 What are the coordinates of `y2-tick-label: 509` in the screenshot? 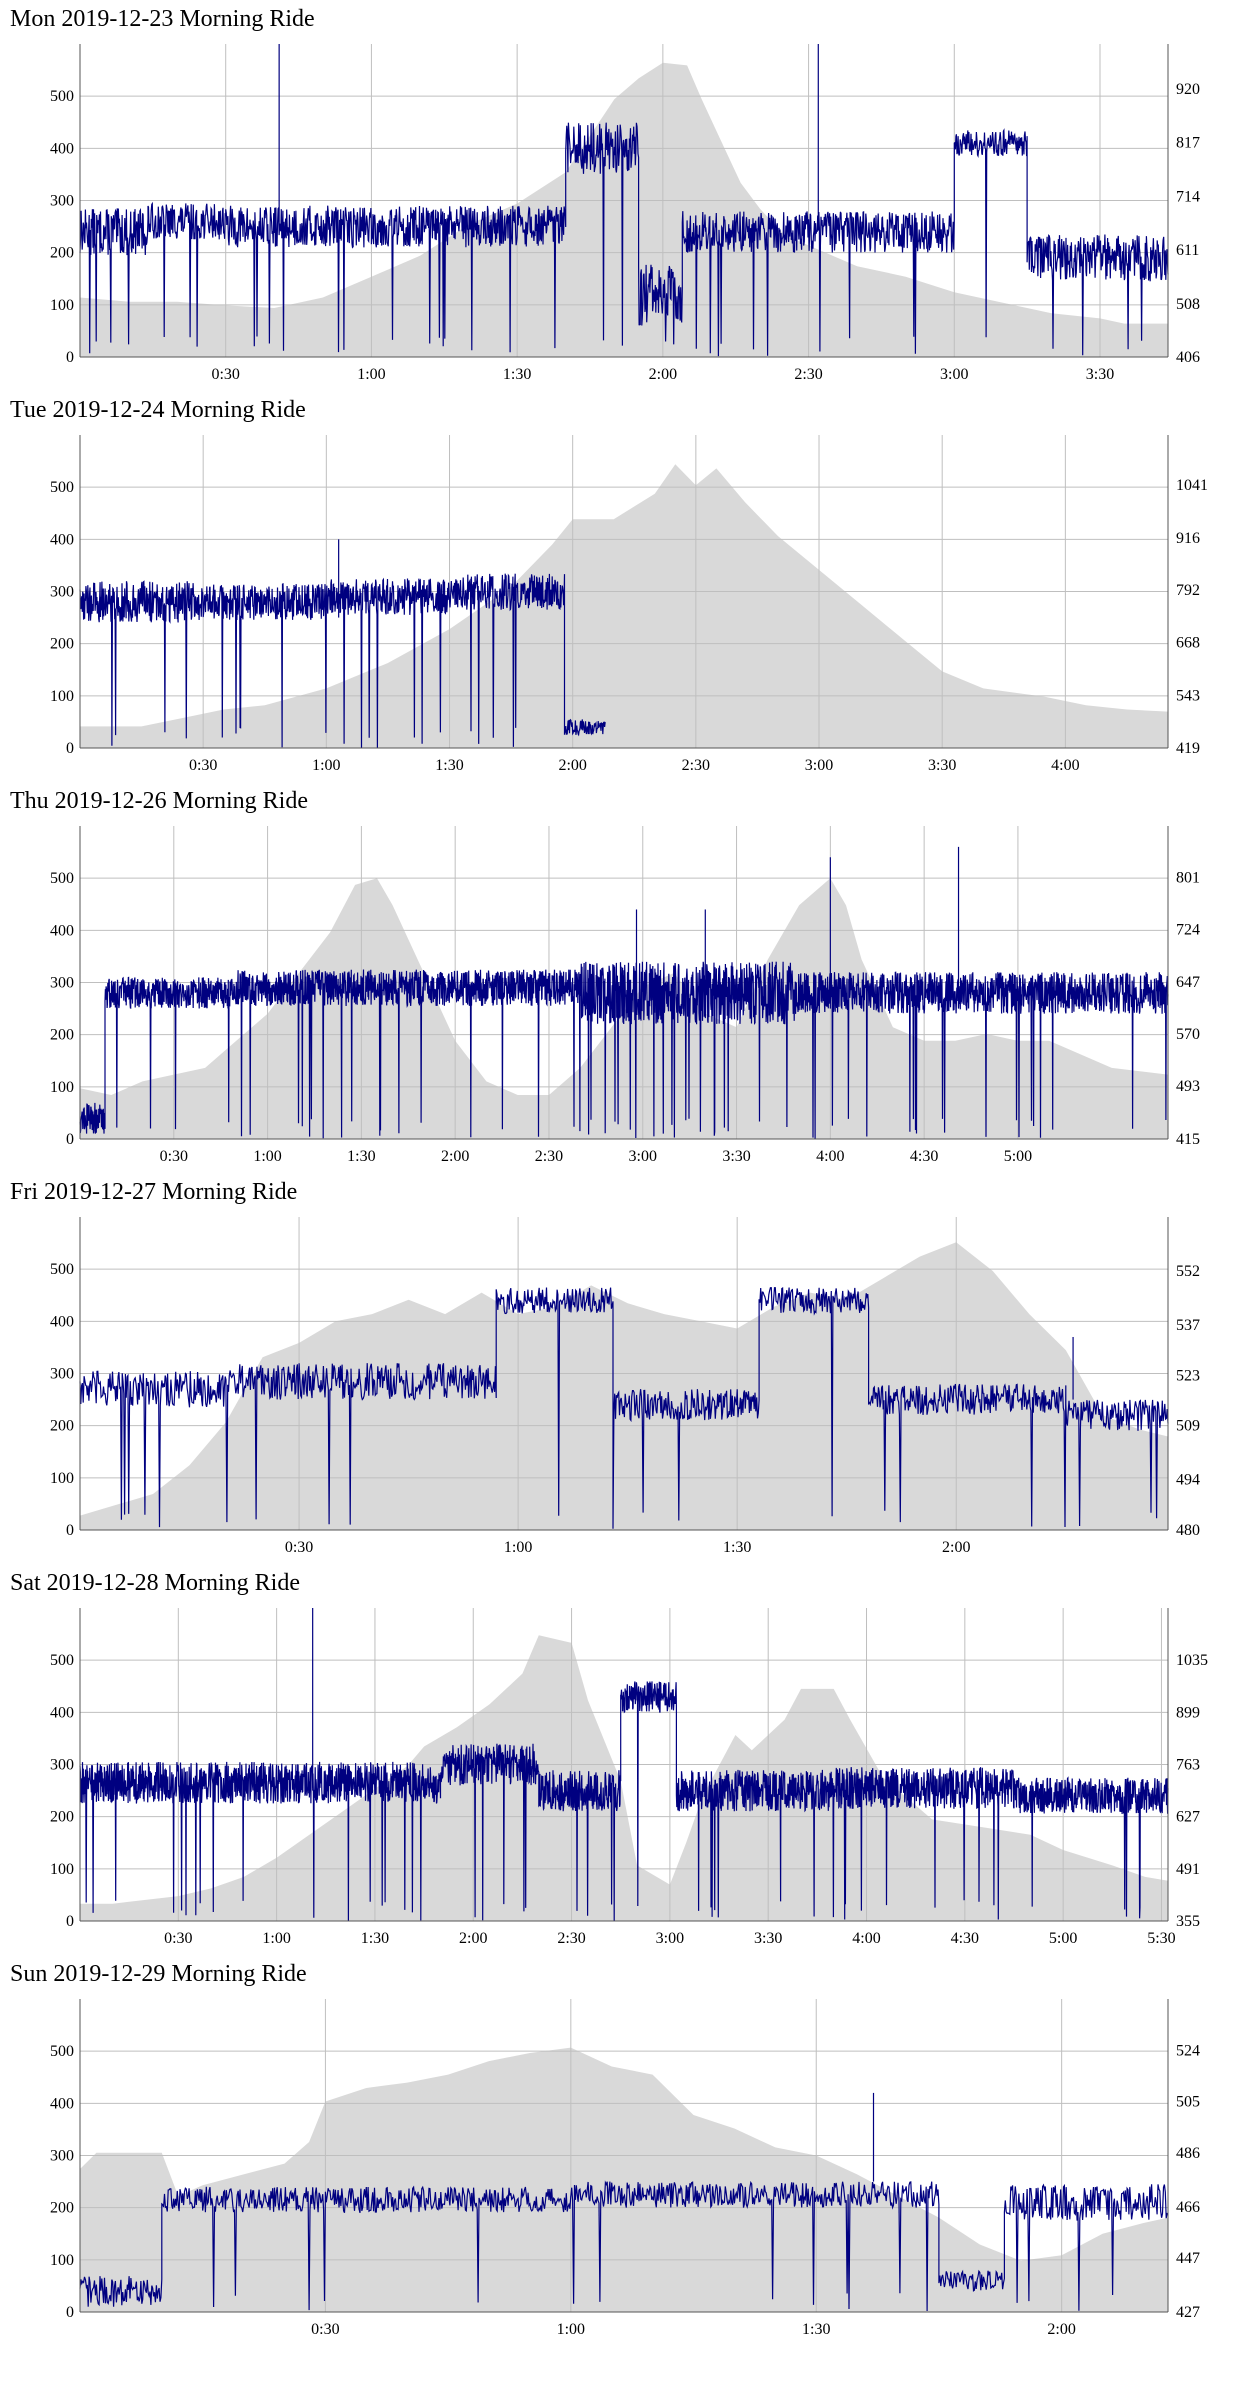 It's located at (1188, 1426).